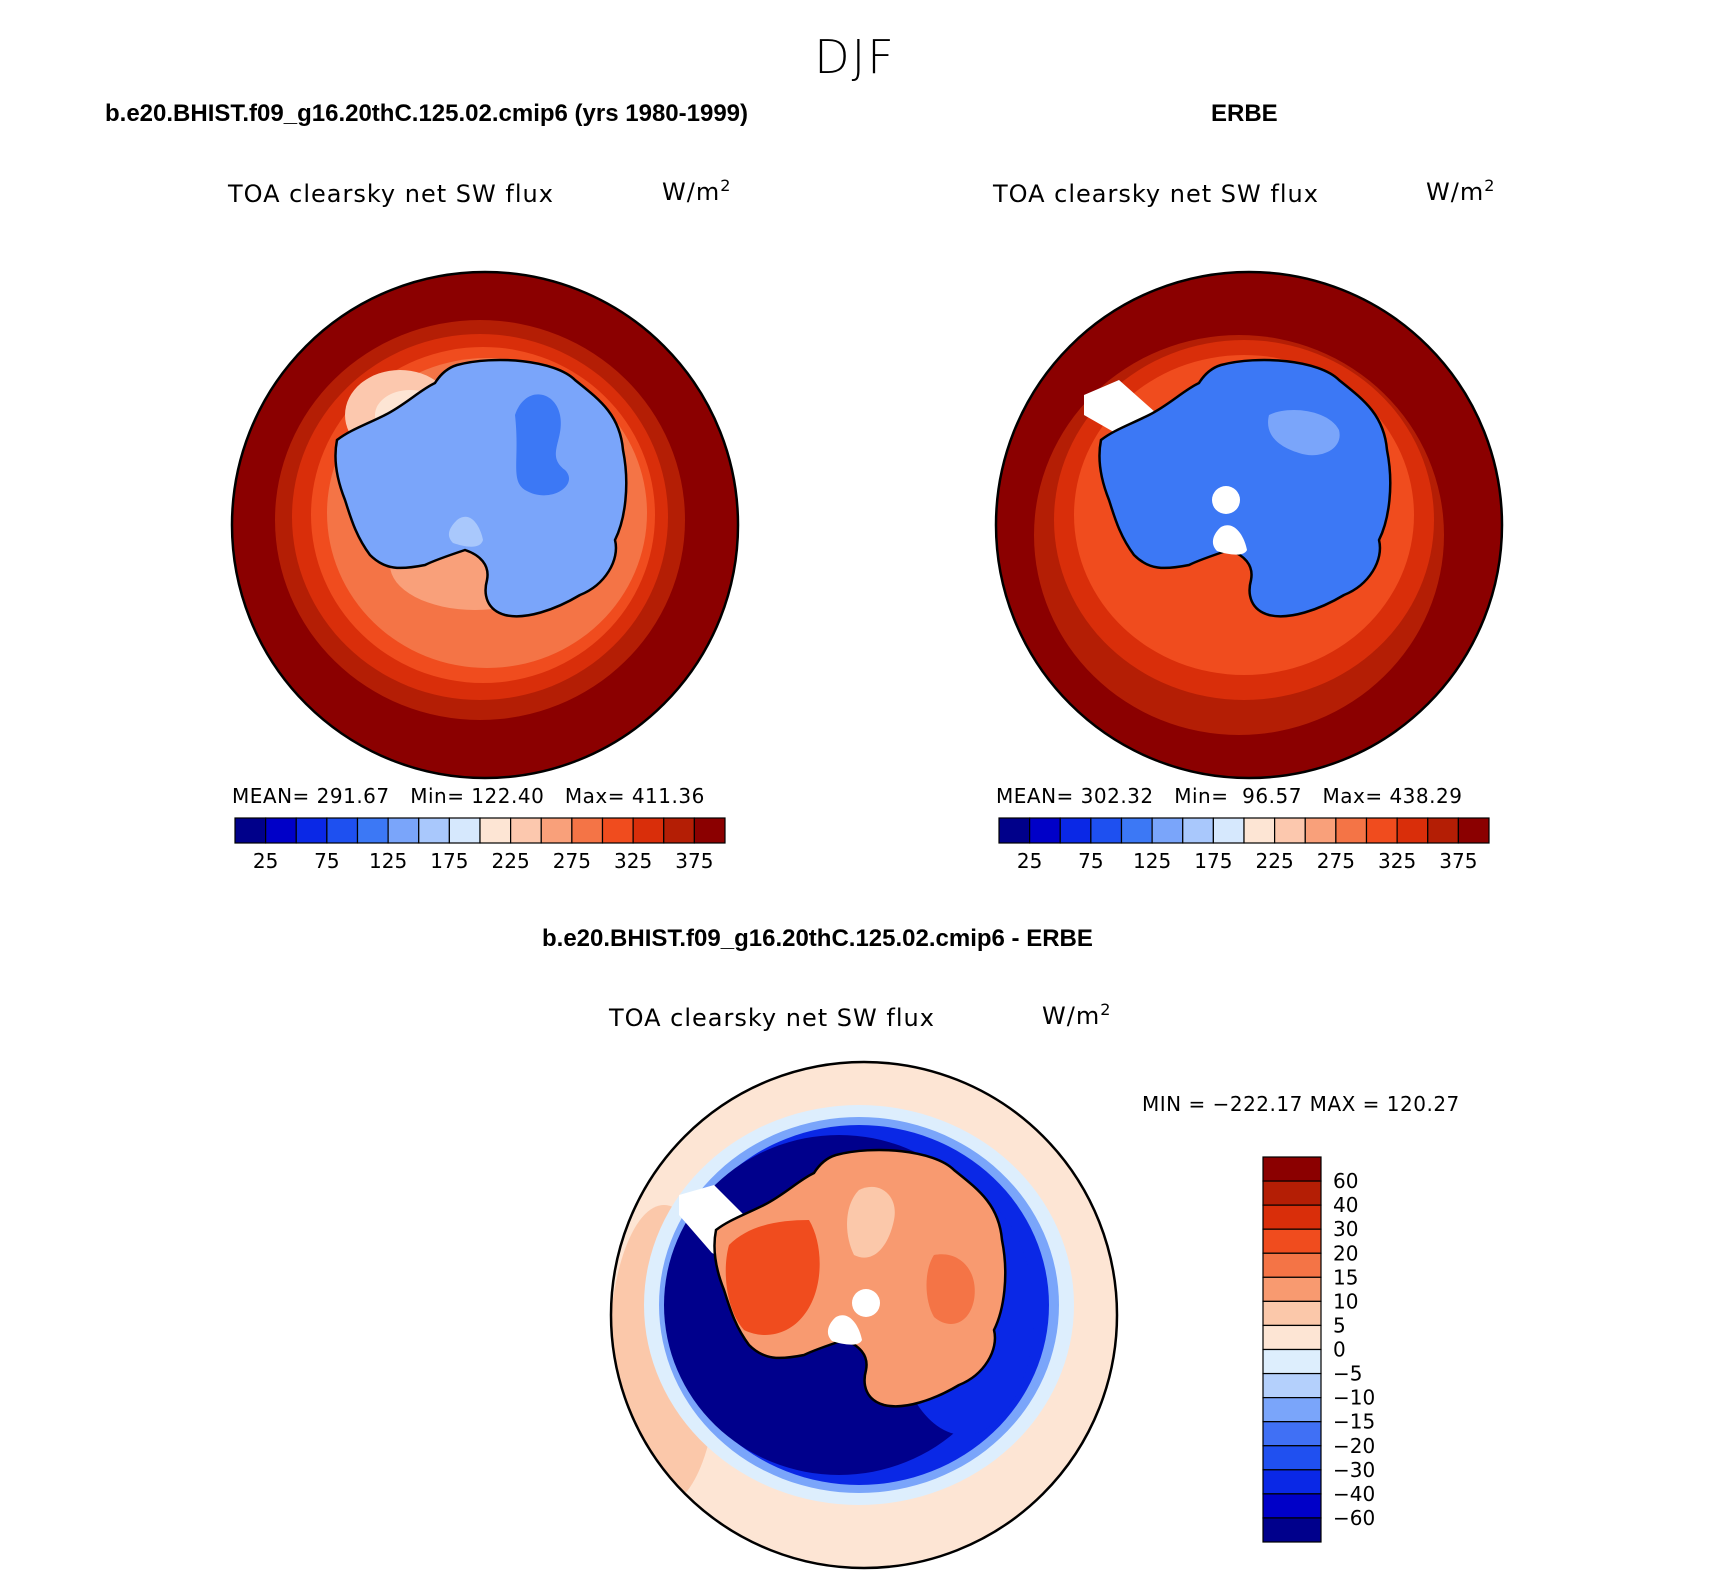  What do you see at coordinates (1029, 861) in the screenshot?
I see `colorbar-tick-label: 25` at bounding box center [1029, 861].